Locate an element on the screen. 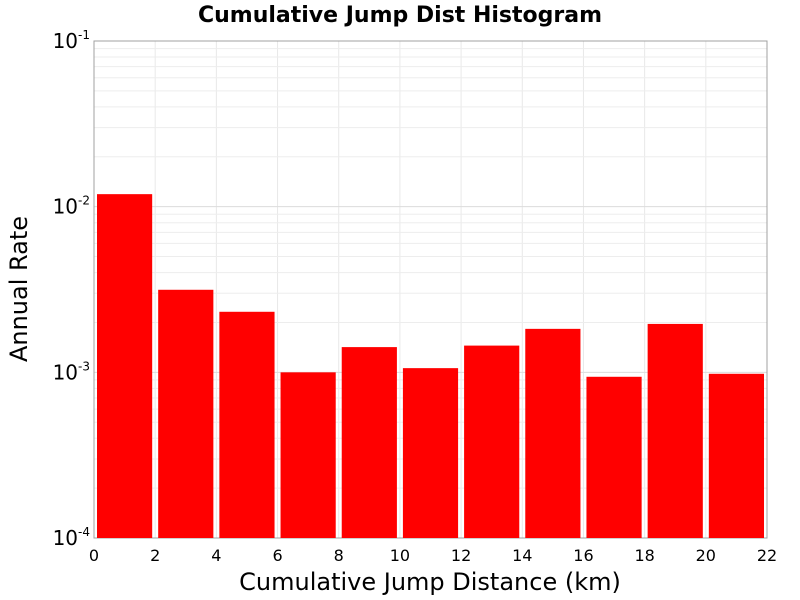 The width and height of the screenshot is (800, 600). y-axis-label: Annual Rate is located at coordinates (19, 289).